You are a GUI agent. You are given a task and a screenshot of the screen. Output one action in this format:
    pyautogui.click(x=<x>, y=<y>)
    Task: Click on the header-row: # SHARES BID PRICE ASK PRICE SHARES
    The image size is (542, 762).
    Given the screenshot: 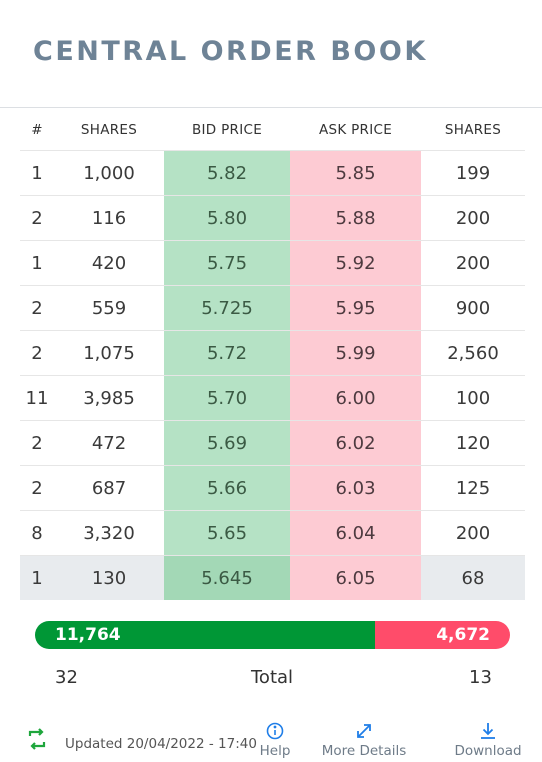 What is the action you would take?
    pyautogui.click(x=272, y=130)
    